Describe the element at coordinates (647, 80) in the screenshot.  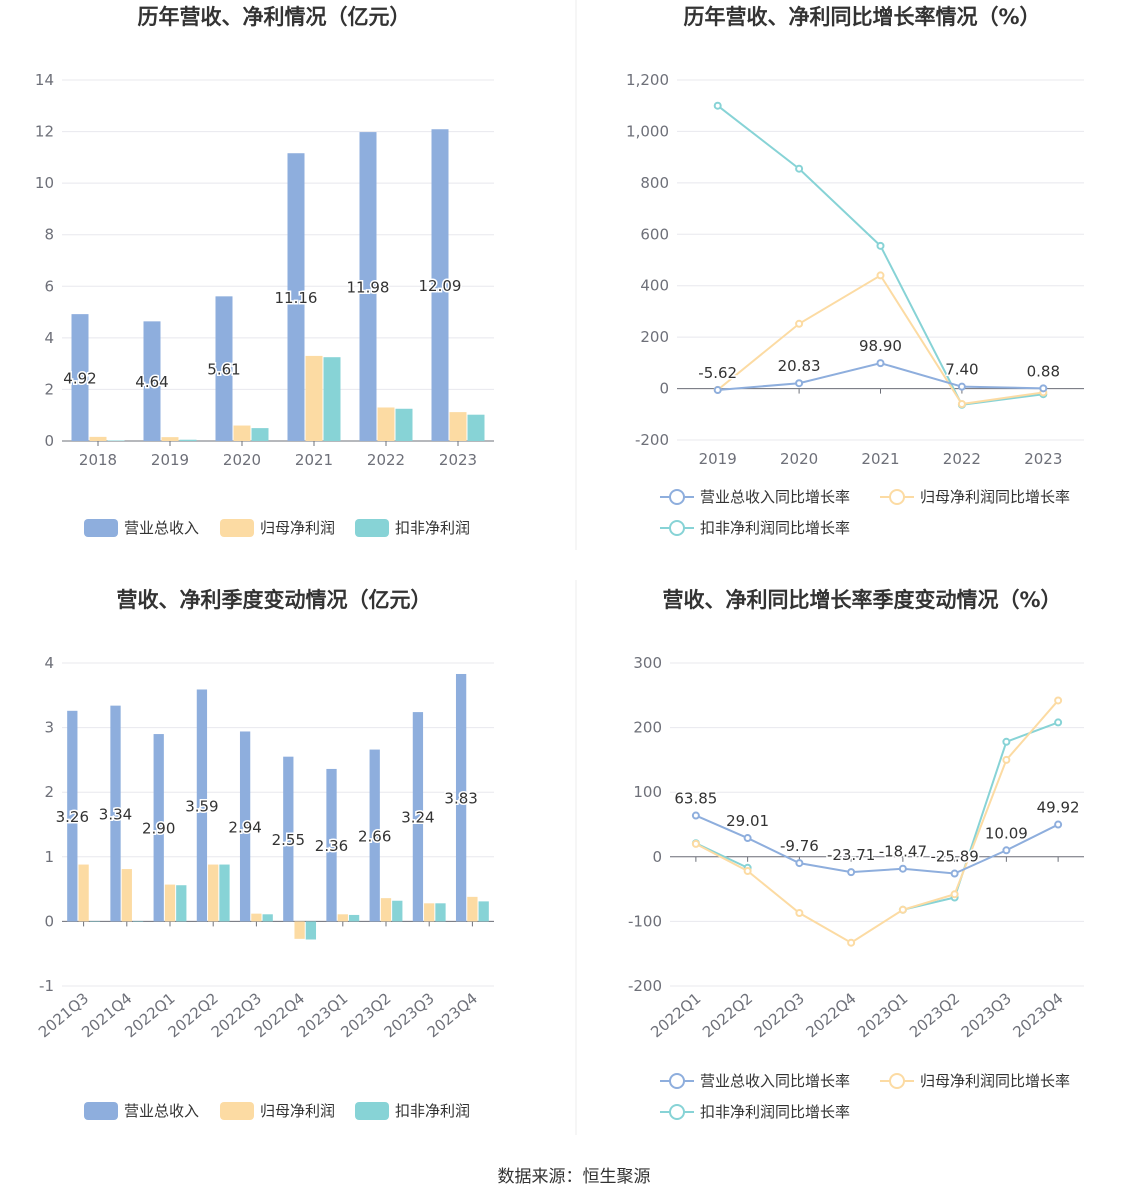
I see `y-tick-label: 1,200` at that location.